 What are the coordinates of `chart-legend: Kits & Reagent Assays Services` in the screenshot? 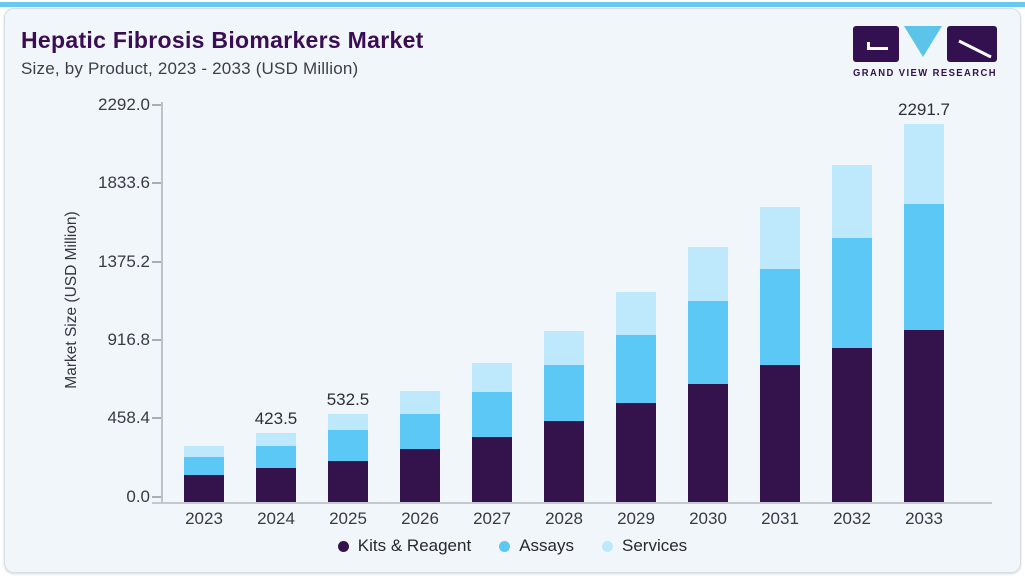 It's located at (512, 546).